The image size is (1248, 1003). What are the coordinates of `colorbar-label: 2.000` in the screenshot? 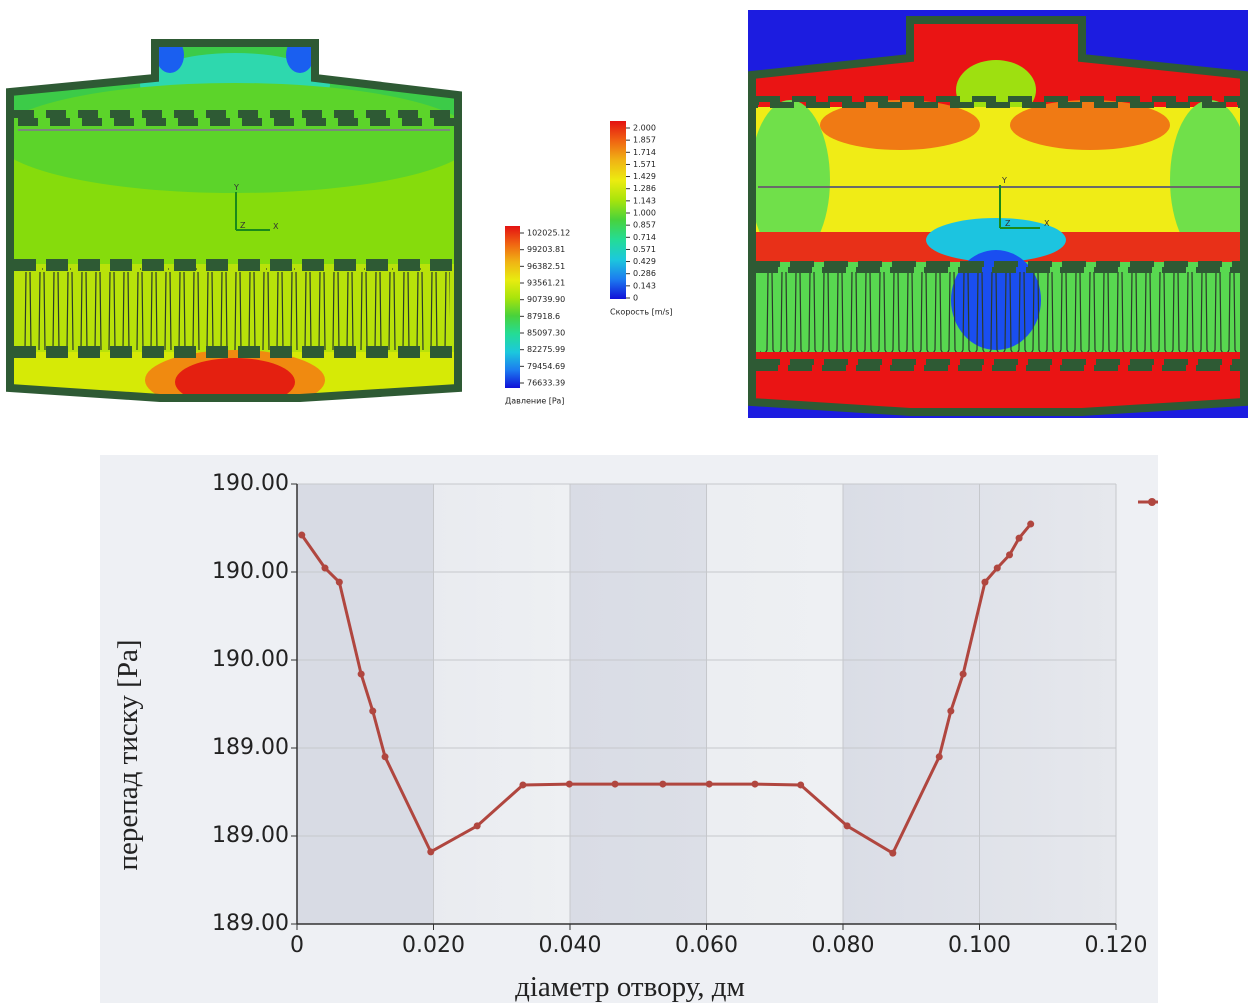 It's located at (644, 128).